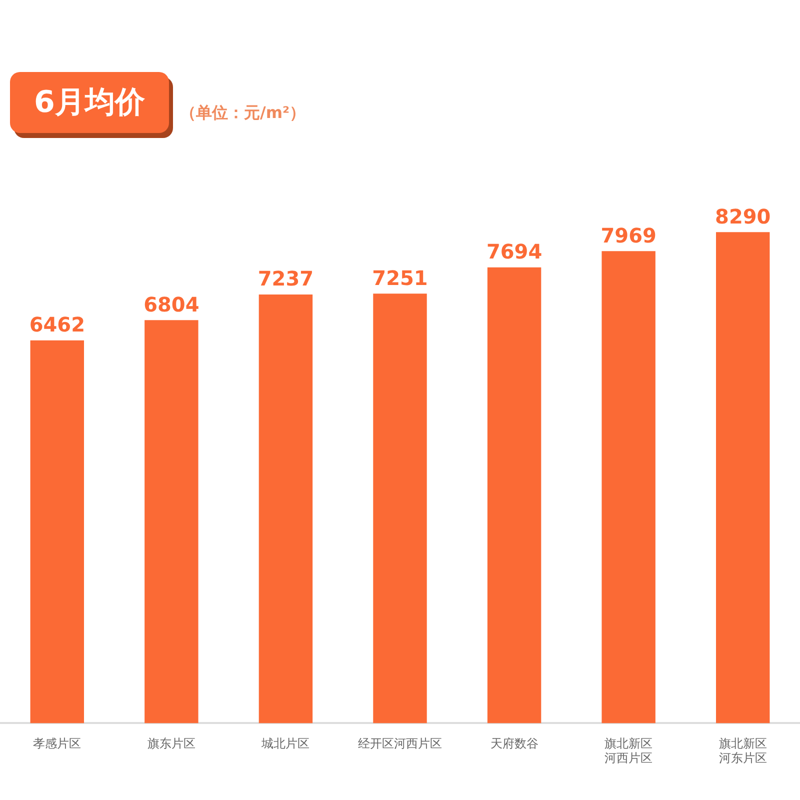 Image resolution: width=800 pixels, height=800 pixels. Describe the element at coordinates (743, 216) in the screenshot. I see `data-label: 8290` at that location.